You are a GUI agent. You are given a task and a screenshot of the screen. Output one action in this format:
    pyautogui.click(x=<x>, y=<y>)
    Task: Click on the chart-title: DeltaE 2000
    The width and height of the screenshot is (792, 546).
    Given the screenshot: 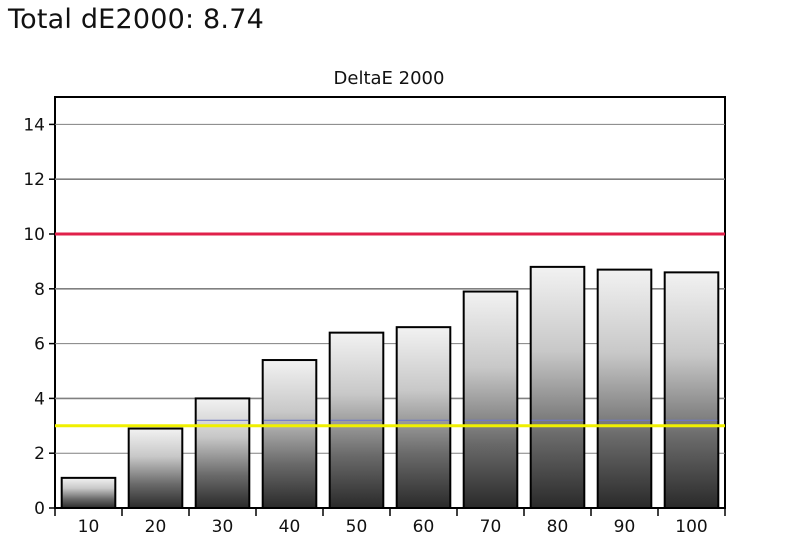 What is the action you would take?
    pyautogui.click(x=389, y=78)
    